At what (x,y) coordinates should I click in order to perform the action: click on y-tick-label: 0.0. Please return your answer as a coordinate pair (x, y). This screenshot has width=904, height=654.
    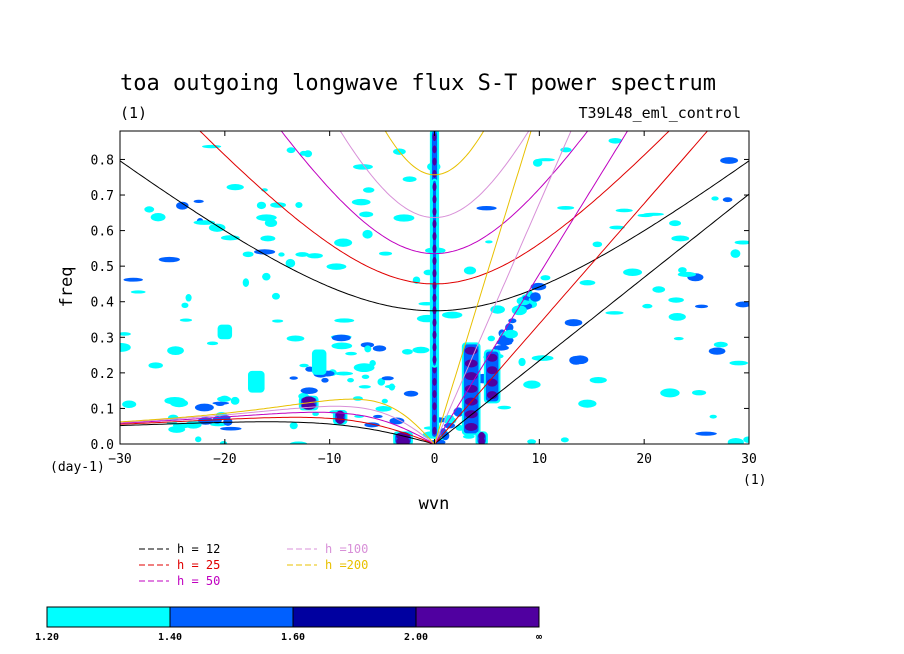
    Looking at the image, I should click on (102, 445).